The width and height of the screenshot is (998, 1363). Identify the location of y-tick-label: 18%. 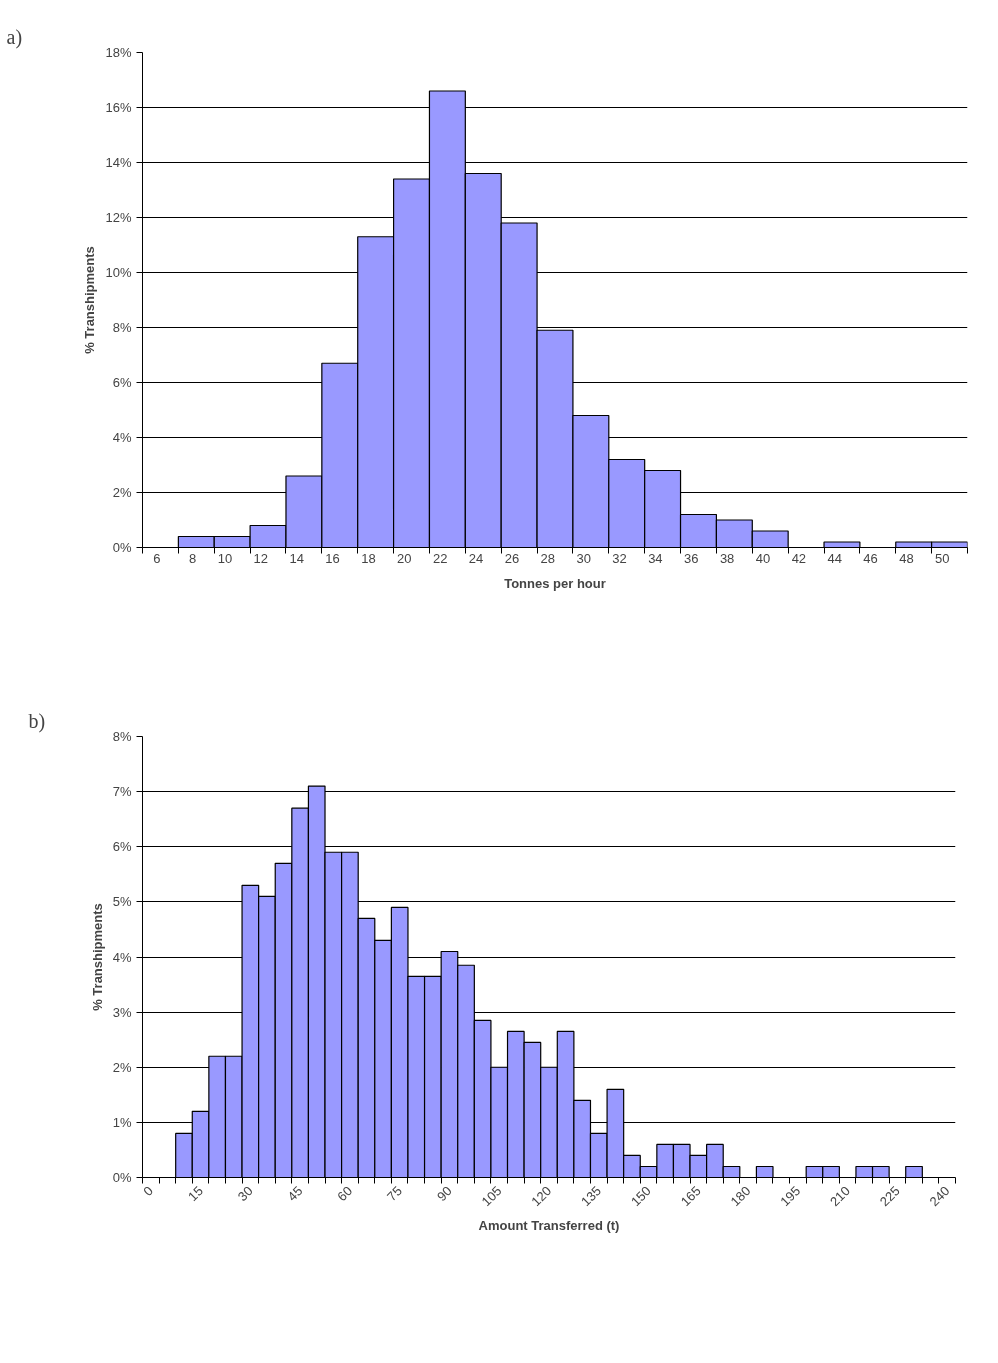
(118, 52).